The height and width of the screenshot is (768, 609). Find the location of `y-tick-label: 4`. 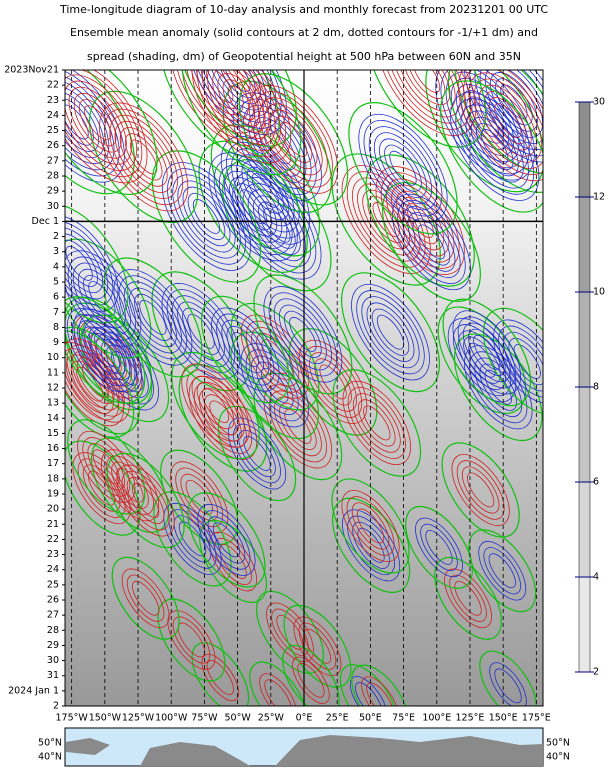

y-tick-label: 4 is located at coordinates (56, 266).